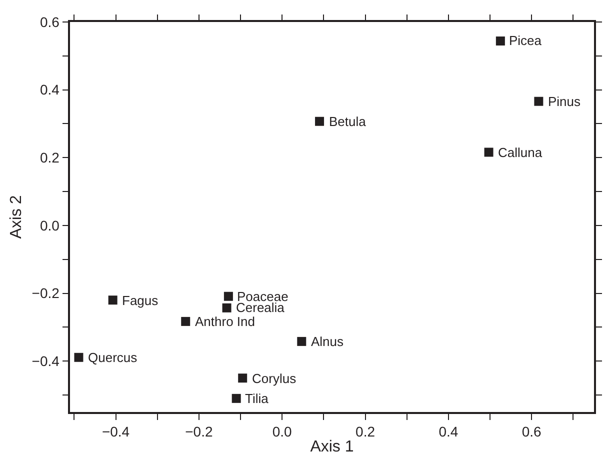  Describe the element at coordinates (525, 40) in the screenshot. I see `annotation: Picea` at that location.